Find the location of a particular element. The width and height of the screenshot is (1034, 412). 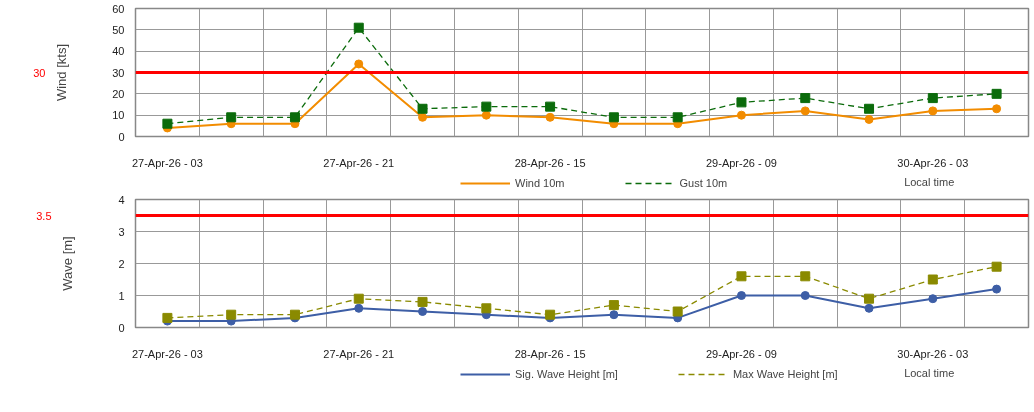

y-tick-label: 1 is located at coordinates (121, 295).